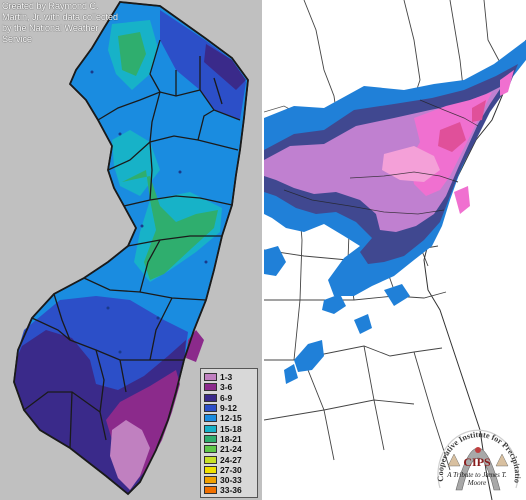 Image resolution: width=526 pixels, height=500 pixels. I want to click on legend-label: 30-33, so click(231, 480).